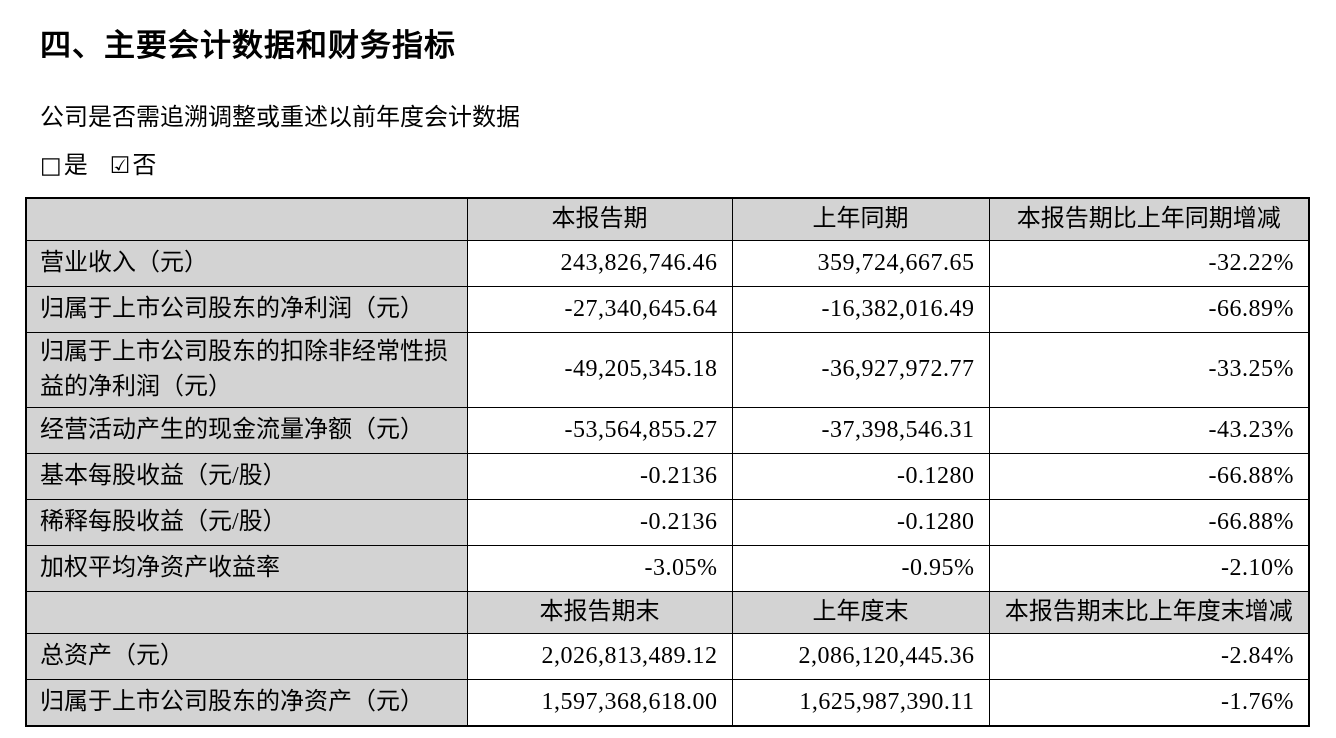 Image resolution: width=1336 pixels, height=738 pixels. What do you see at coordinates (688, 162) in the screenshot?
I see `restatement-options: □是 ☑否` at bounding box center [688, 162].